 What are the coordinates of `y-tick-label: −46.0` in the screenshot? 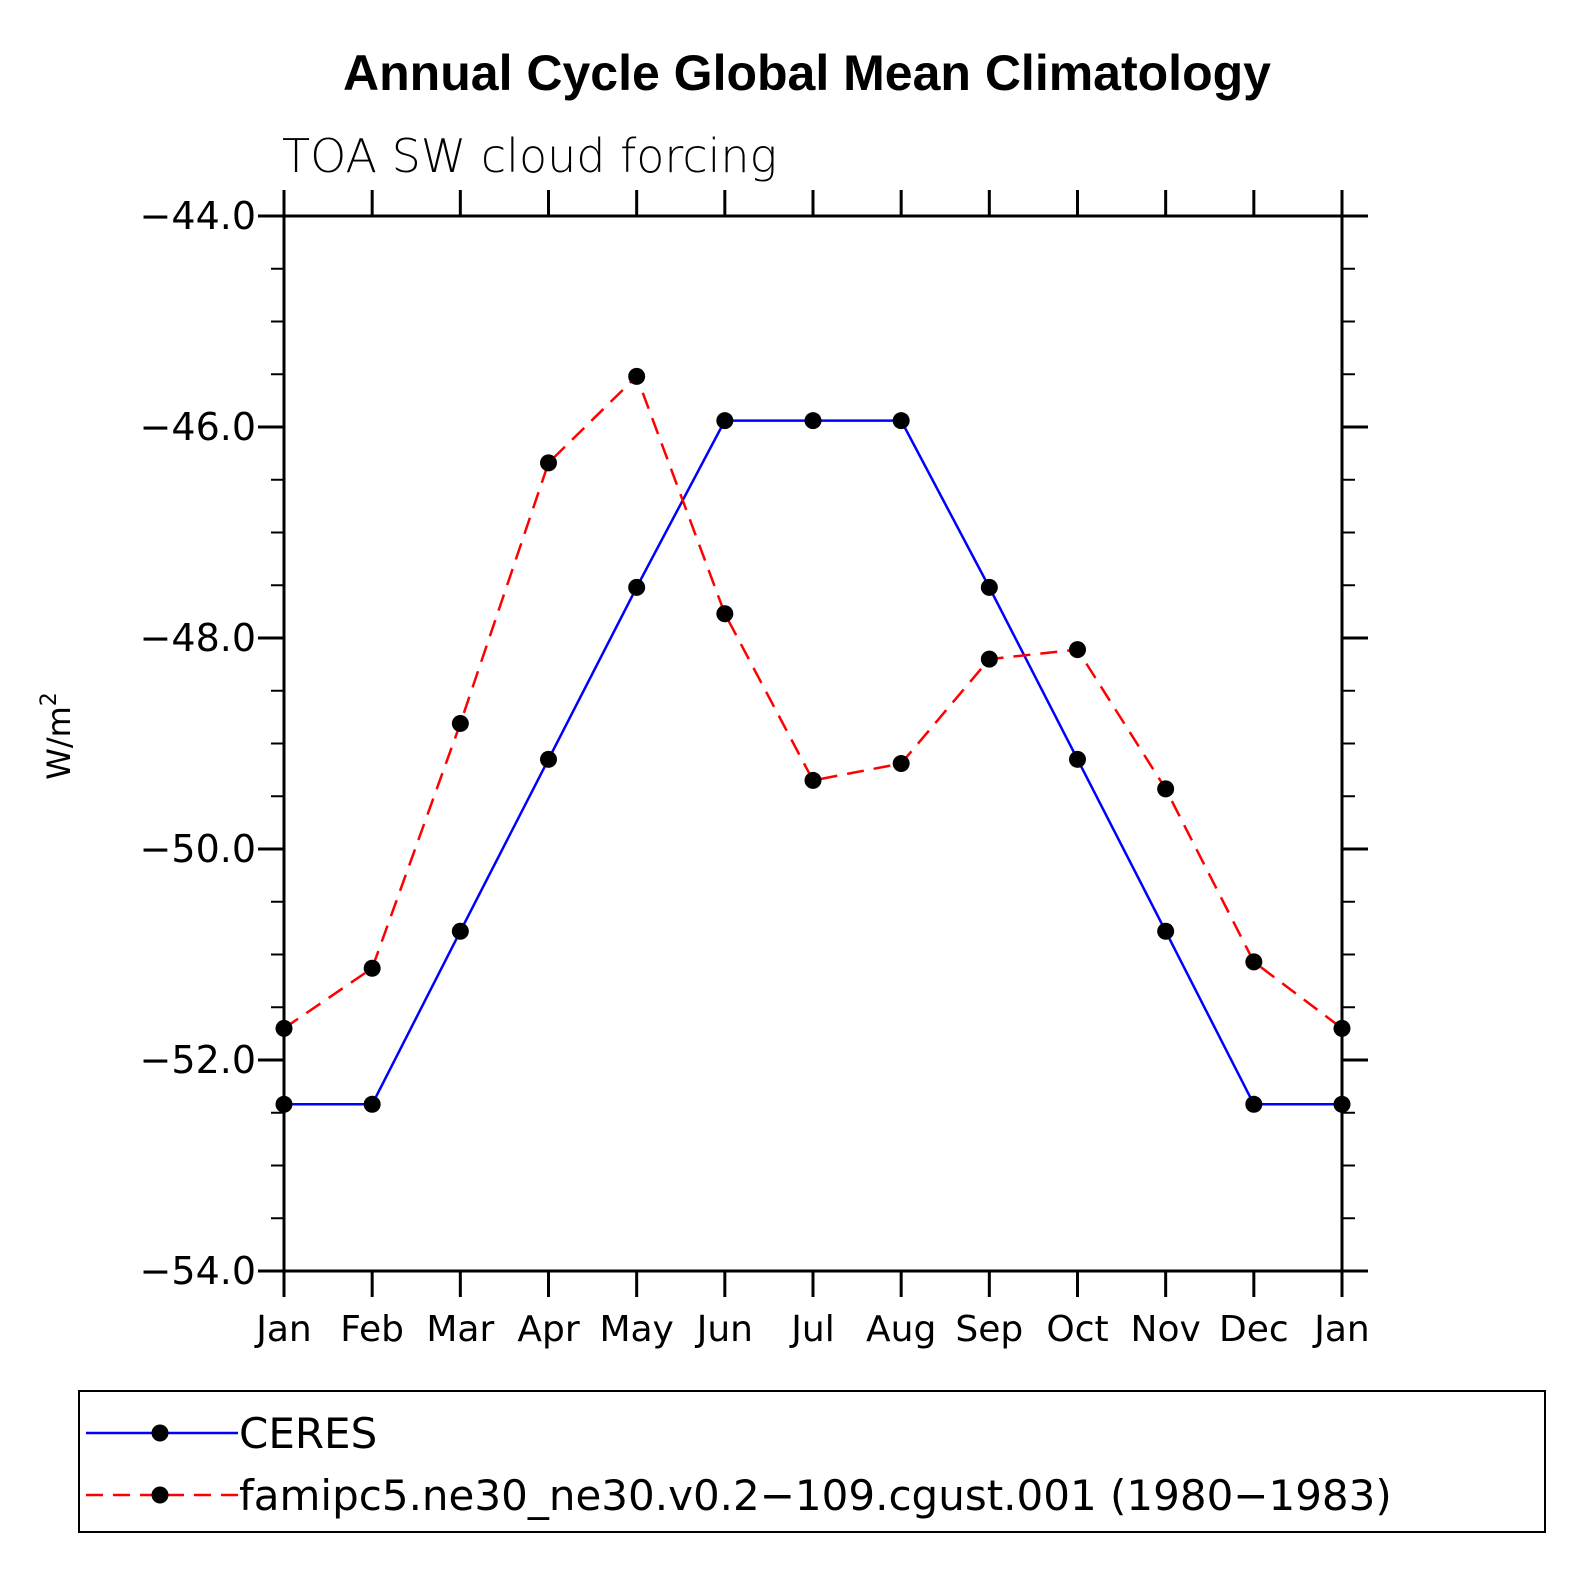 It's located at (198, 427).